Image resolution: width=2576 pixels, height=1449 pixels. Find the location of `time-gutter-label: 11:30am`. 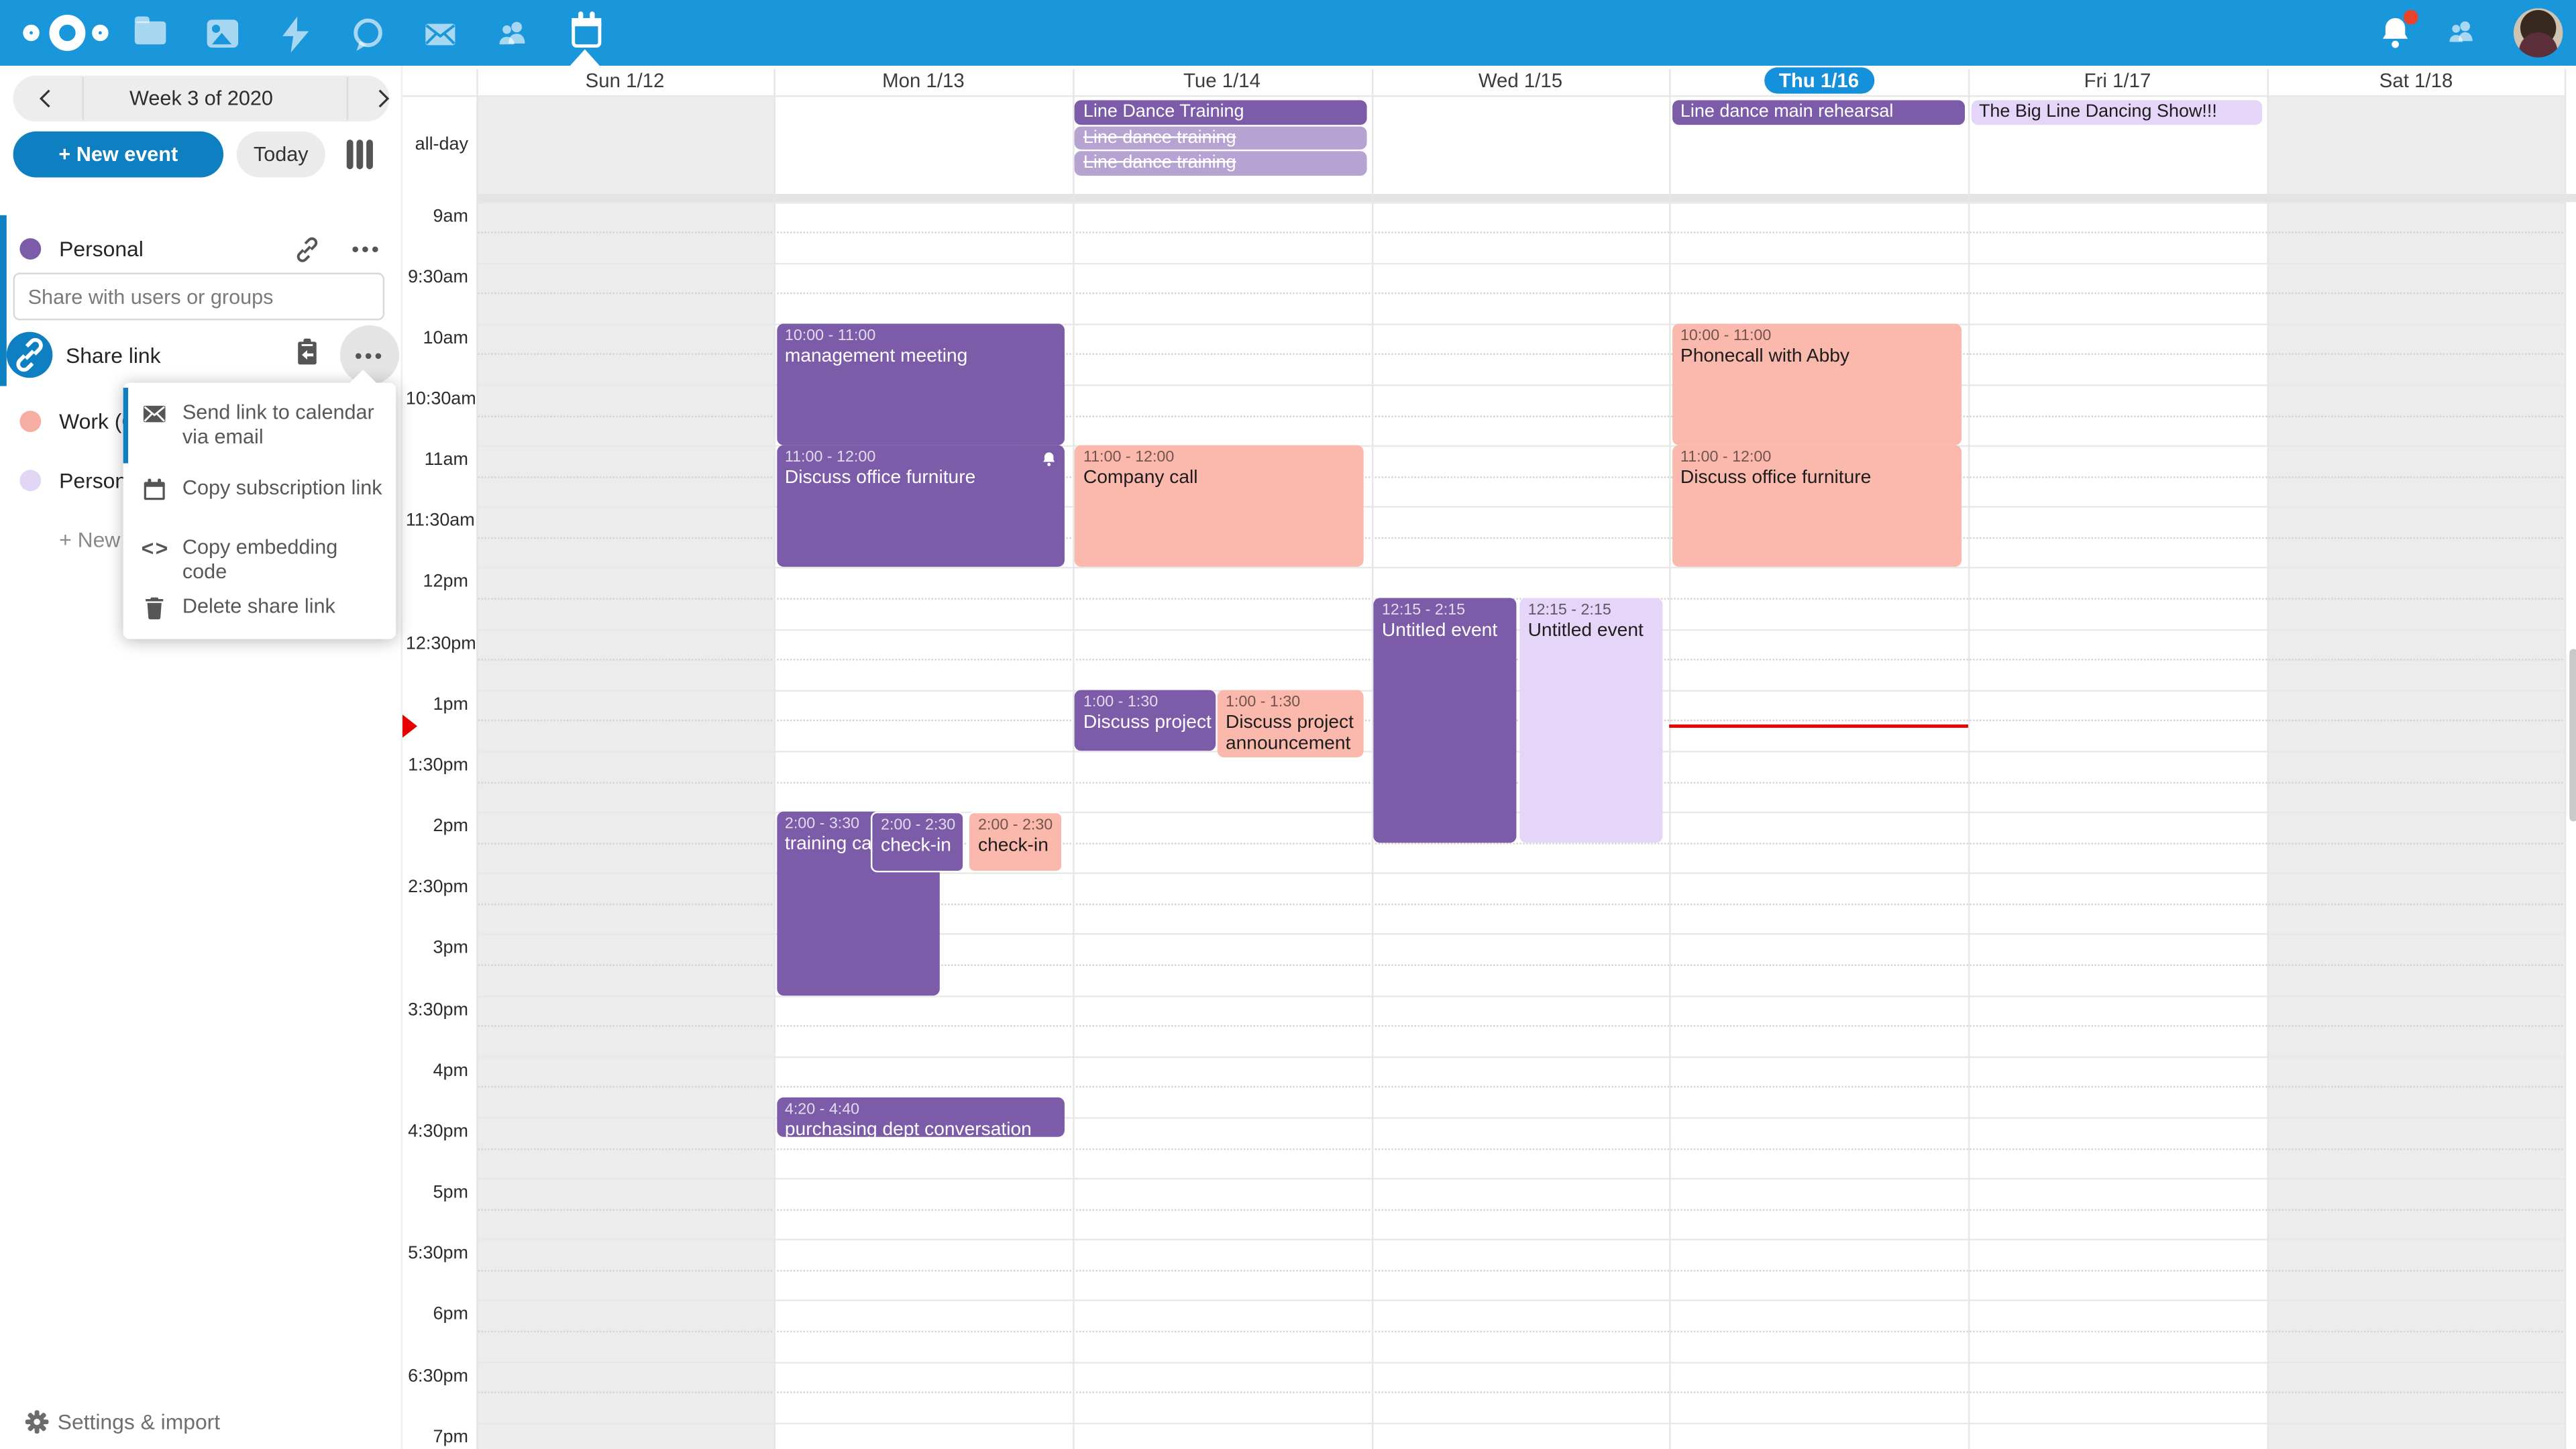

time-gutter-label: 11:30am is located at coordinates (440, 521).